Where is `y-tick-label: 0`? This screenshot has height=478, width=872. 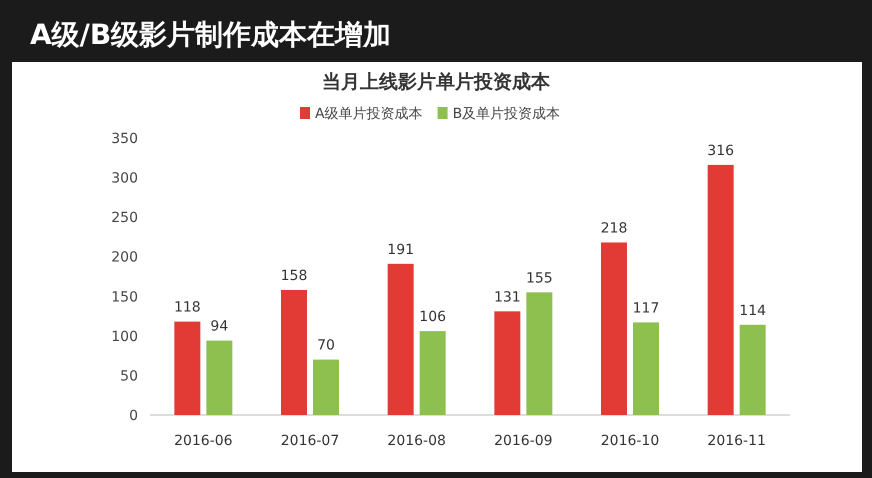
y-tick-label: 0 is located at coordinates (133, 416).